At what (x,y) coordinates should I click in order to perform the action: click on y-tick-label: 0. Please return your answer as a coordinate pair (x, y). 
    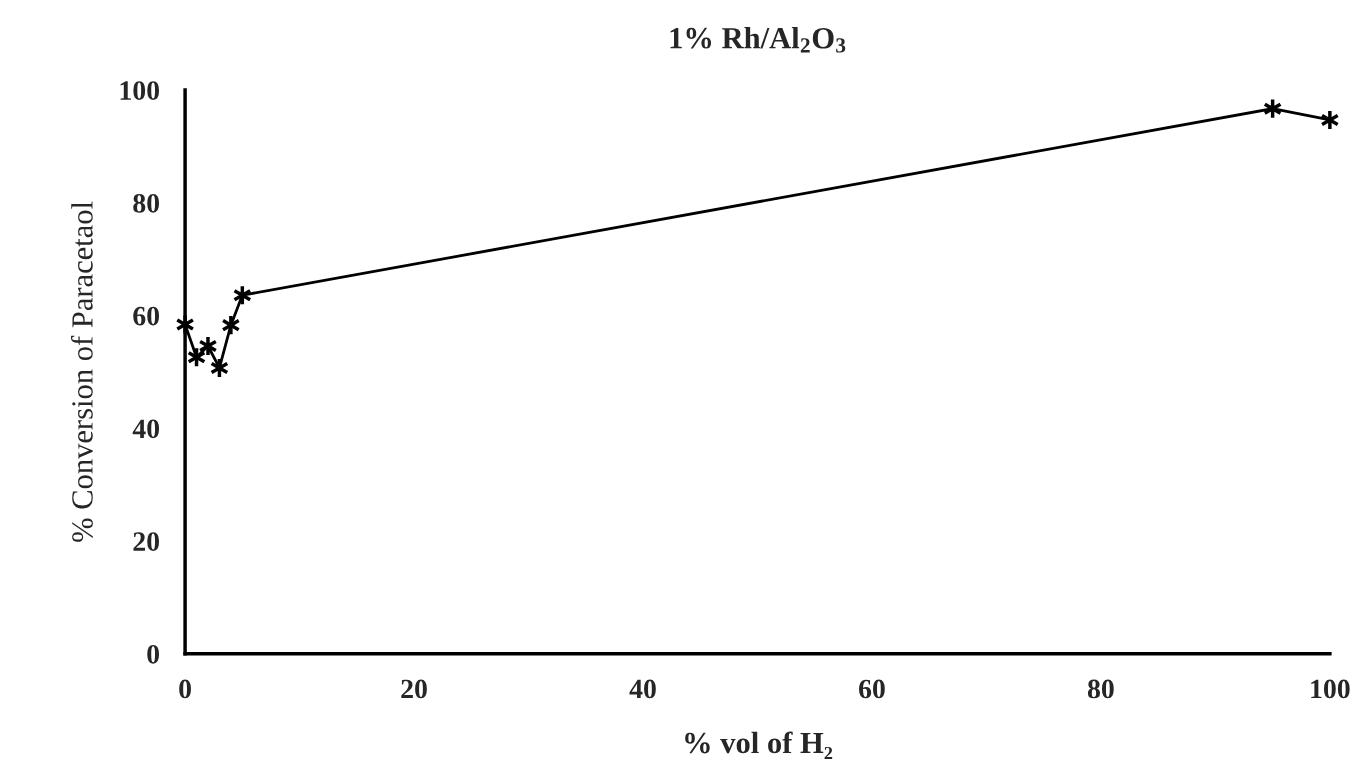
    Looking at the image, I should click on (153, 654).